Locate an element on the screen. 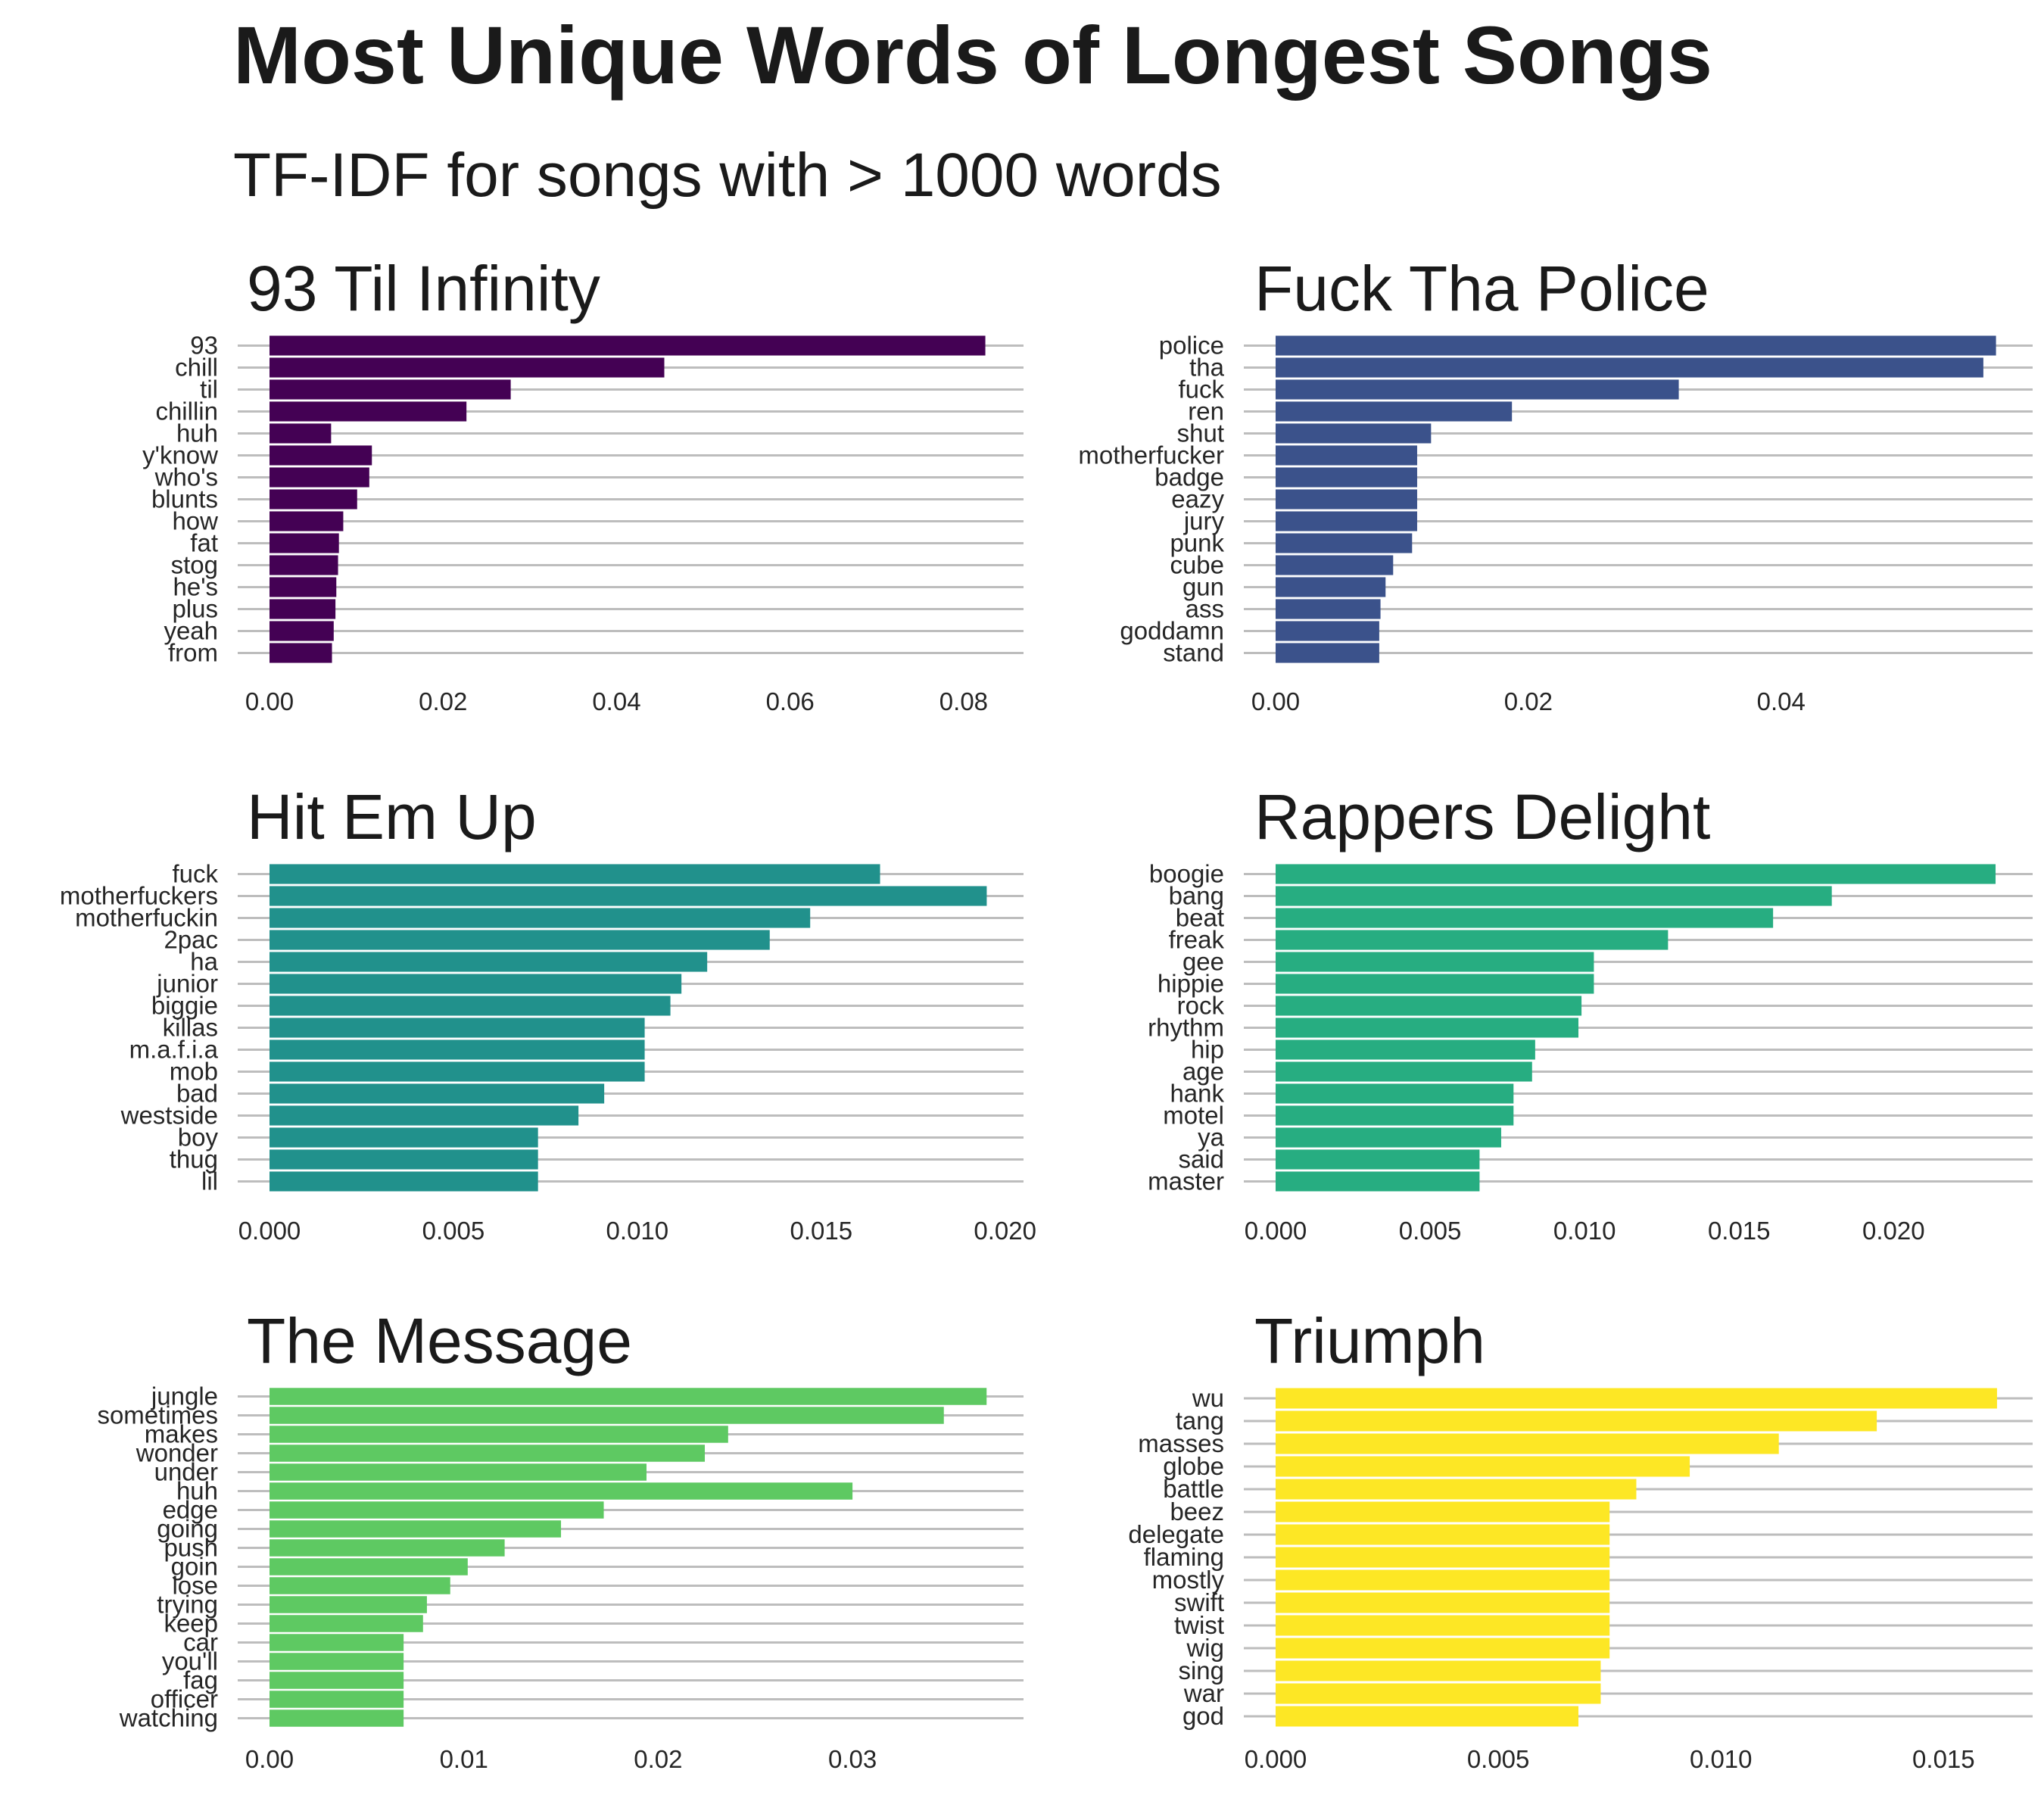  x-tick-label: 0.03 is located at coordinates (852, 1759).